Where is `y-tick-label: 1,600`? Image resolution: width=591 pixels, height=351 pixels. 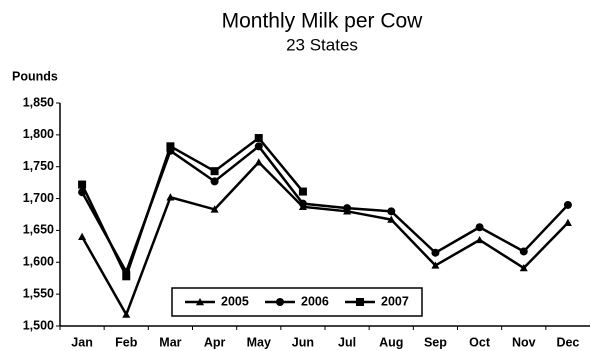 y-tick-label: 1,600 is located at coordinates (38, 262).